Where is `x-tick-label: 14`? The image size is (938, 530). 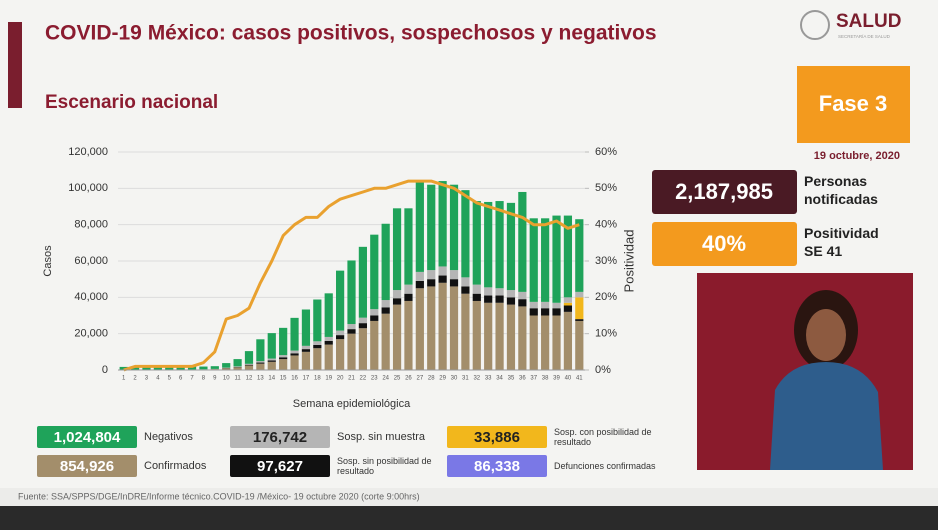 x-tick-label: 14 is located at coordinates (271, 379).